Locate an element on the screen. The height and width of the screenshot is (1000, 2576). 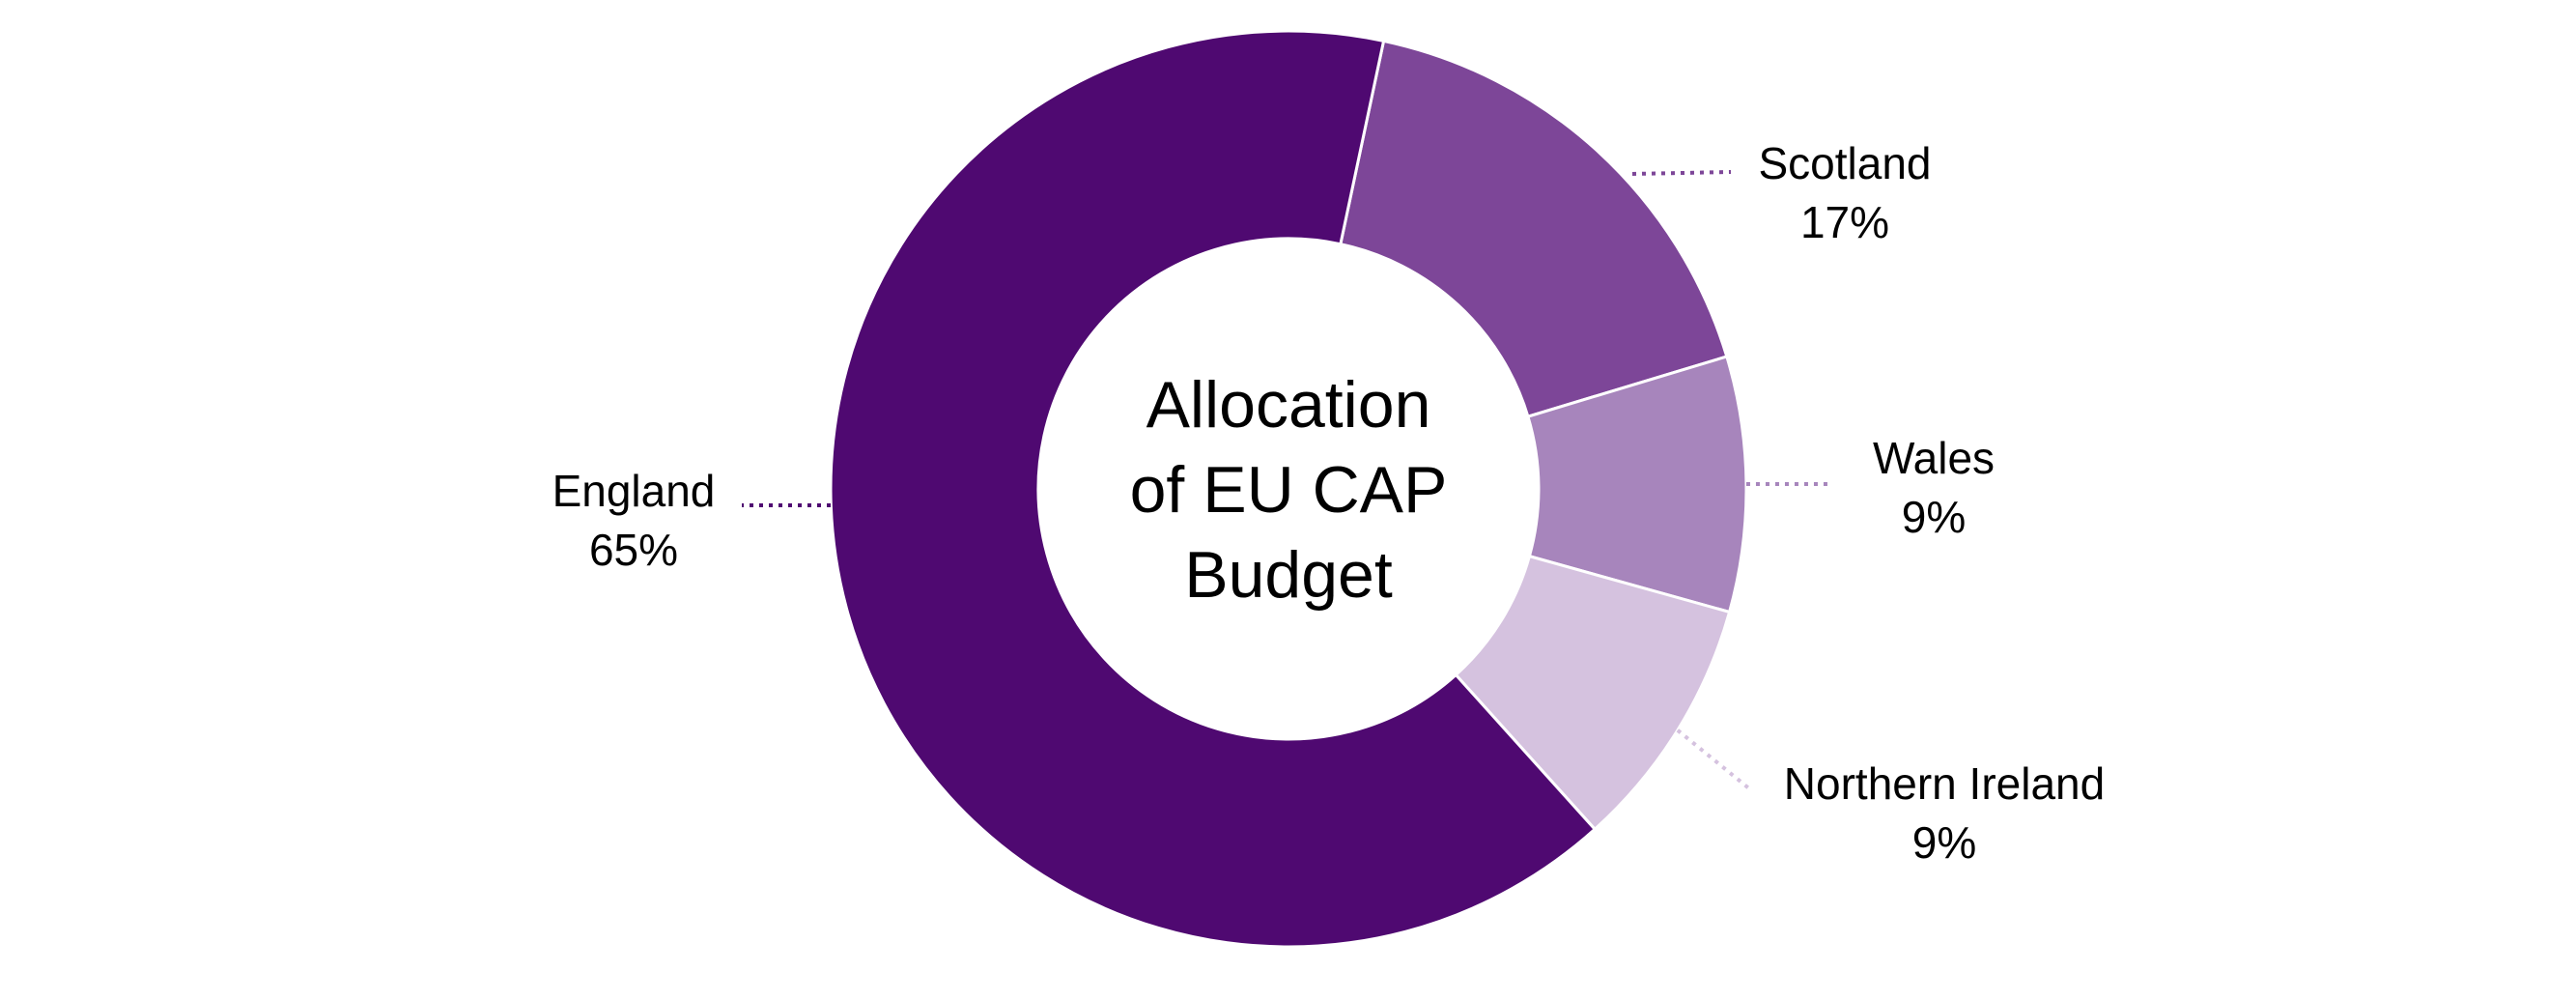
center-title-line: Allocation is located at coordinates (1288, 405).